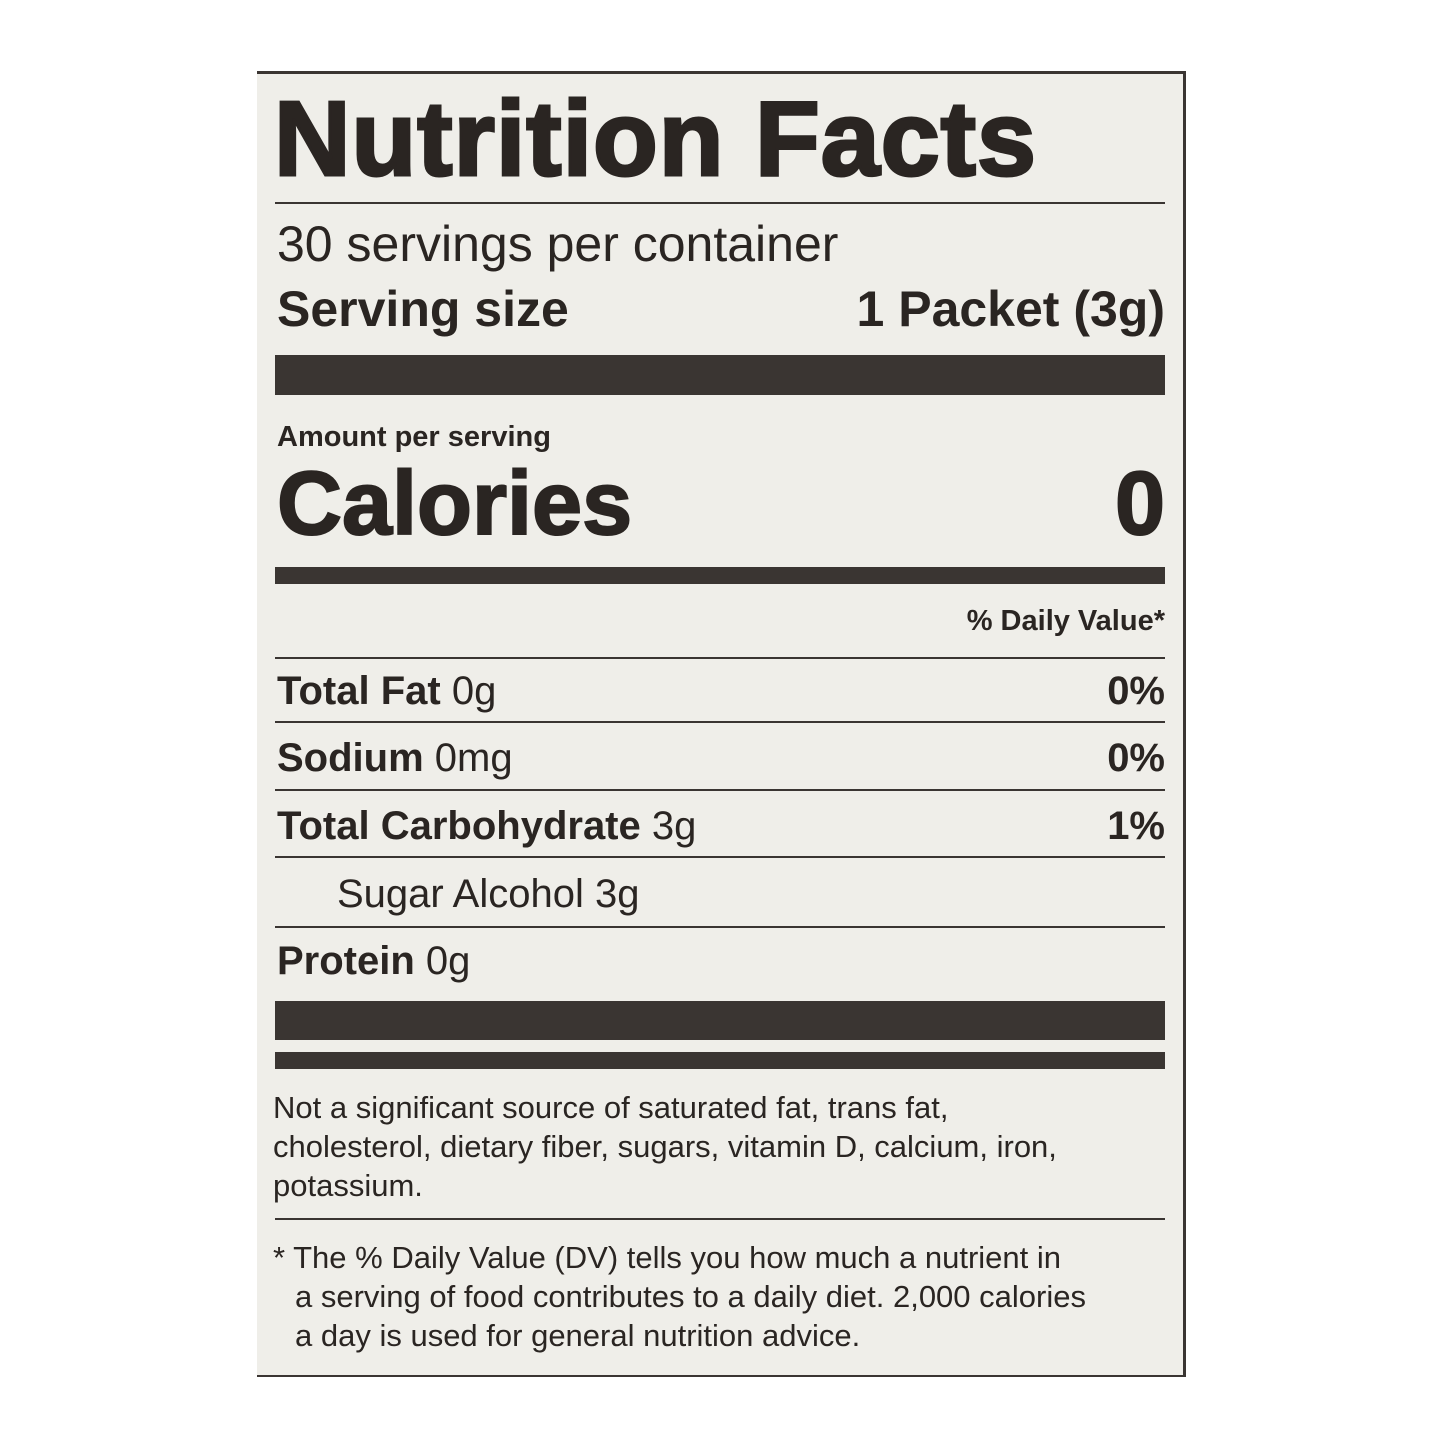 This screenshot has width=1445, height=1445. I want to click on nutrient-dv-total-fat: 0%, so click(1136, 691).